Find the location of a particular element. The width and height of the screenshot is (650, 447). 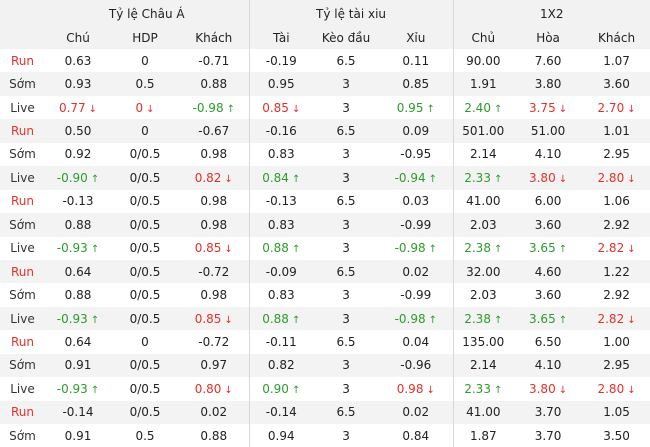

odds-cell-asian-away: 0.82 ↓ is located at coordinates (214, 178).